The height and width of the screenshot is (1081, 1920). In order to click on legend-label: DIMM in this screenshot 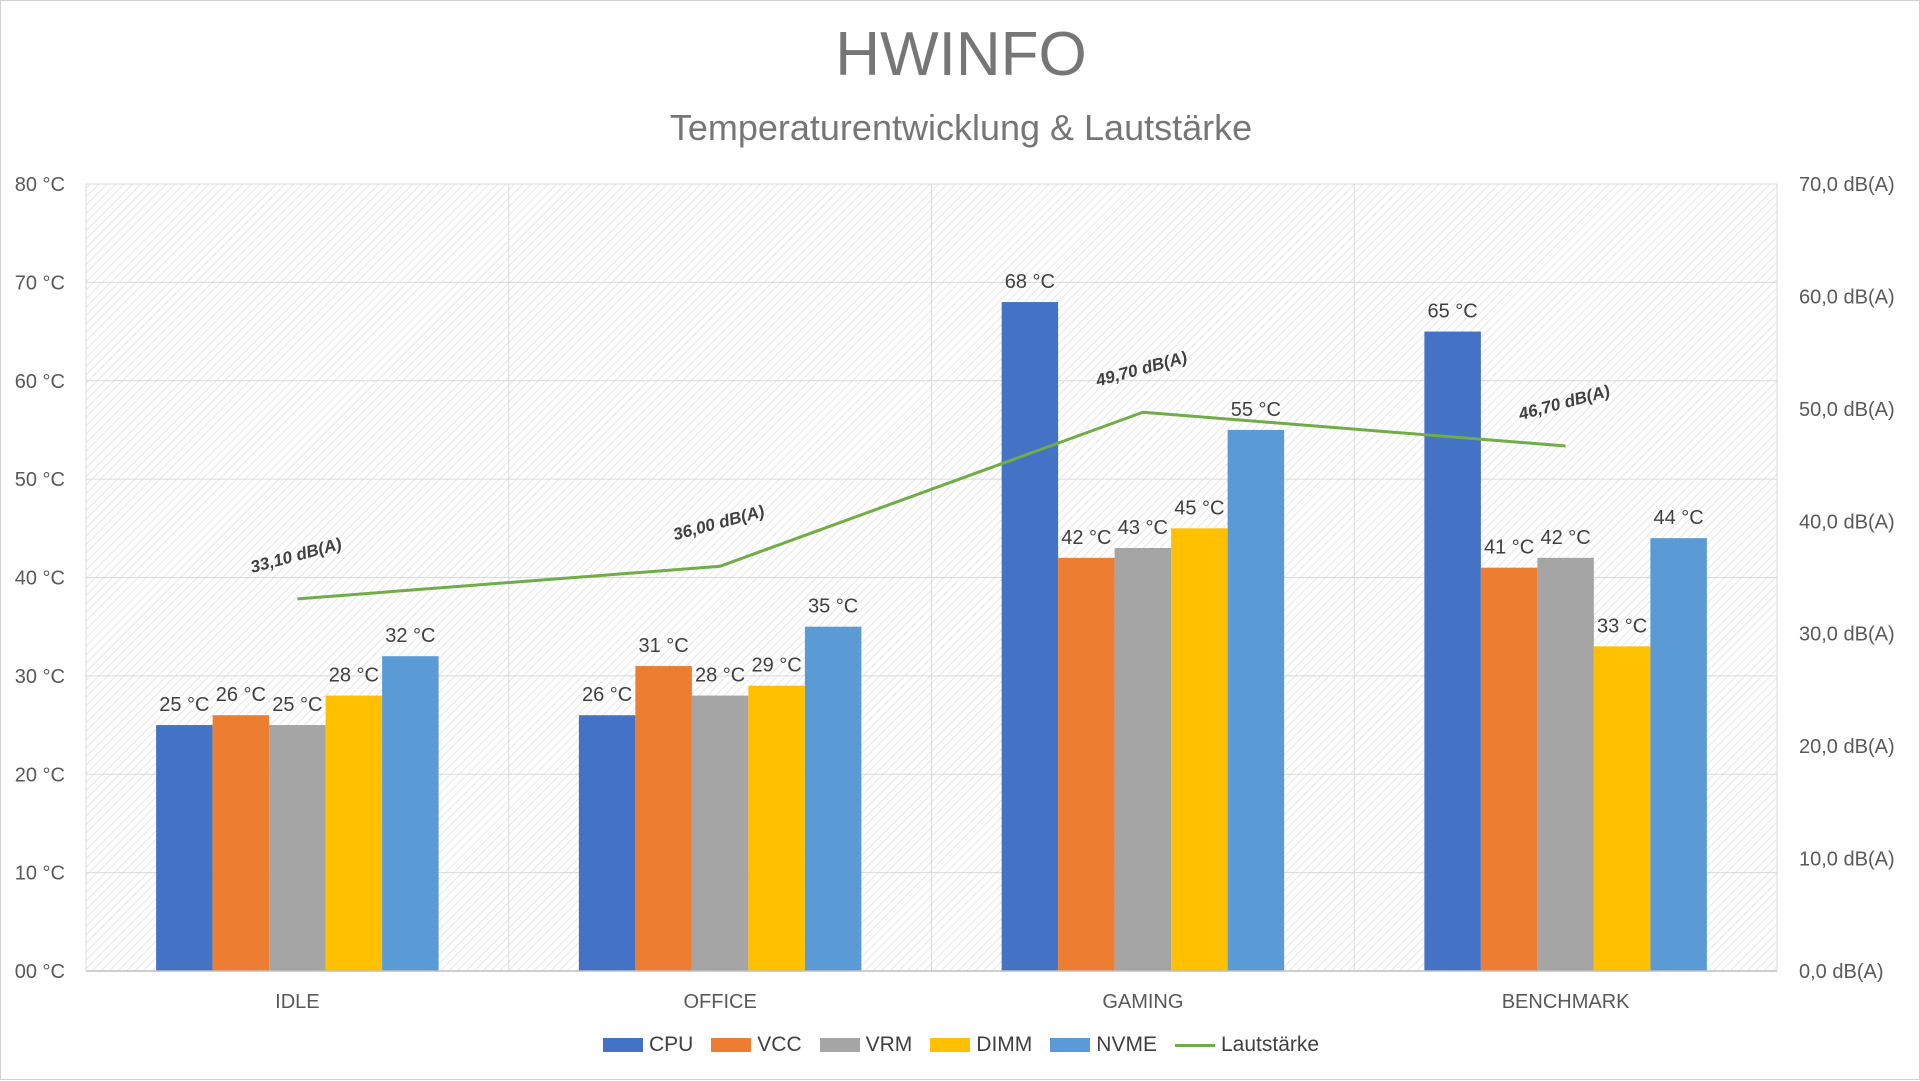, I will do `click(1004, 1045)`.